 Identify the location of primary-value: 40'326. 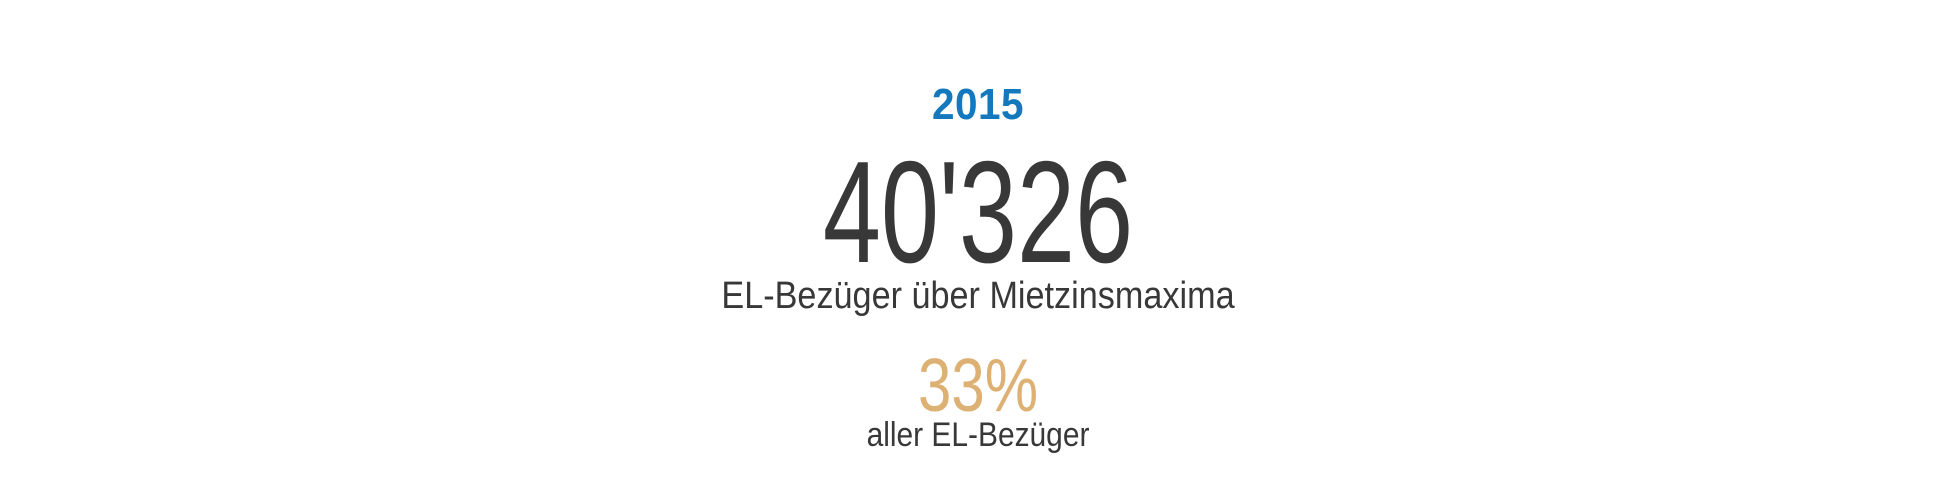
(978, 212).